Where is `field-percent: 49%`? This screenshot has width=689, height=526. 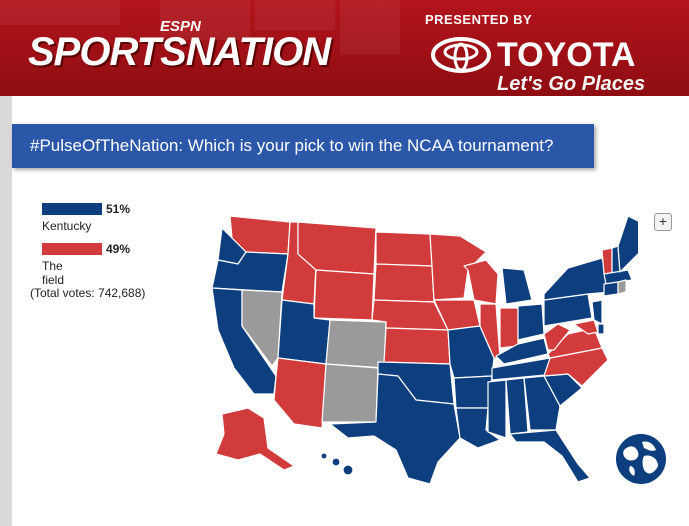 field-percent: 49% is located at coordinates (118, 249).